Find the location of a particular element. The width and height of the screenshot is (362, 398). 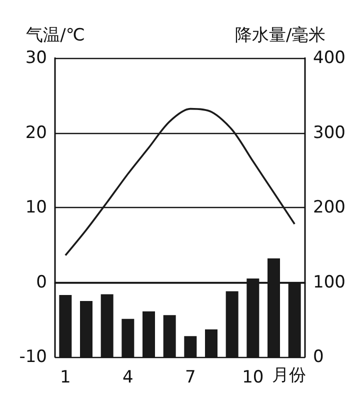

x-tick-label: 1 is located at coordinates (65, 378).